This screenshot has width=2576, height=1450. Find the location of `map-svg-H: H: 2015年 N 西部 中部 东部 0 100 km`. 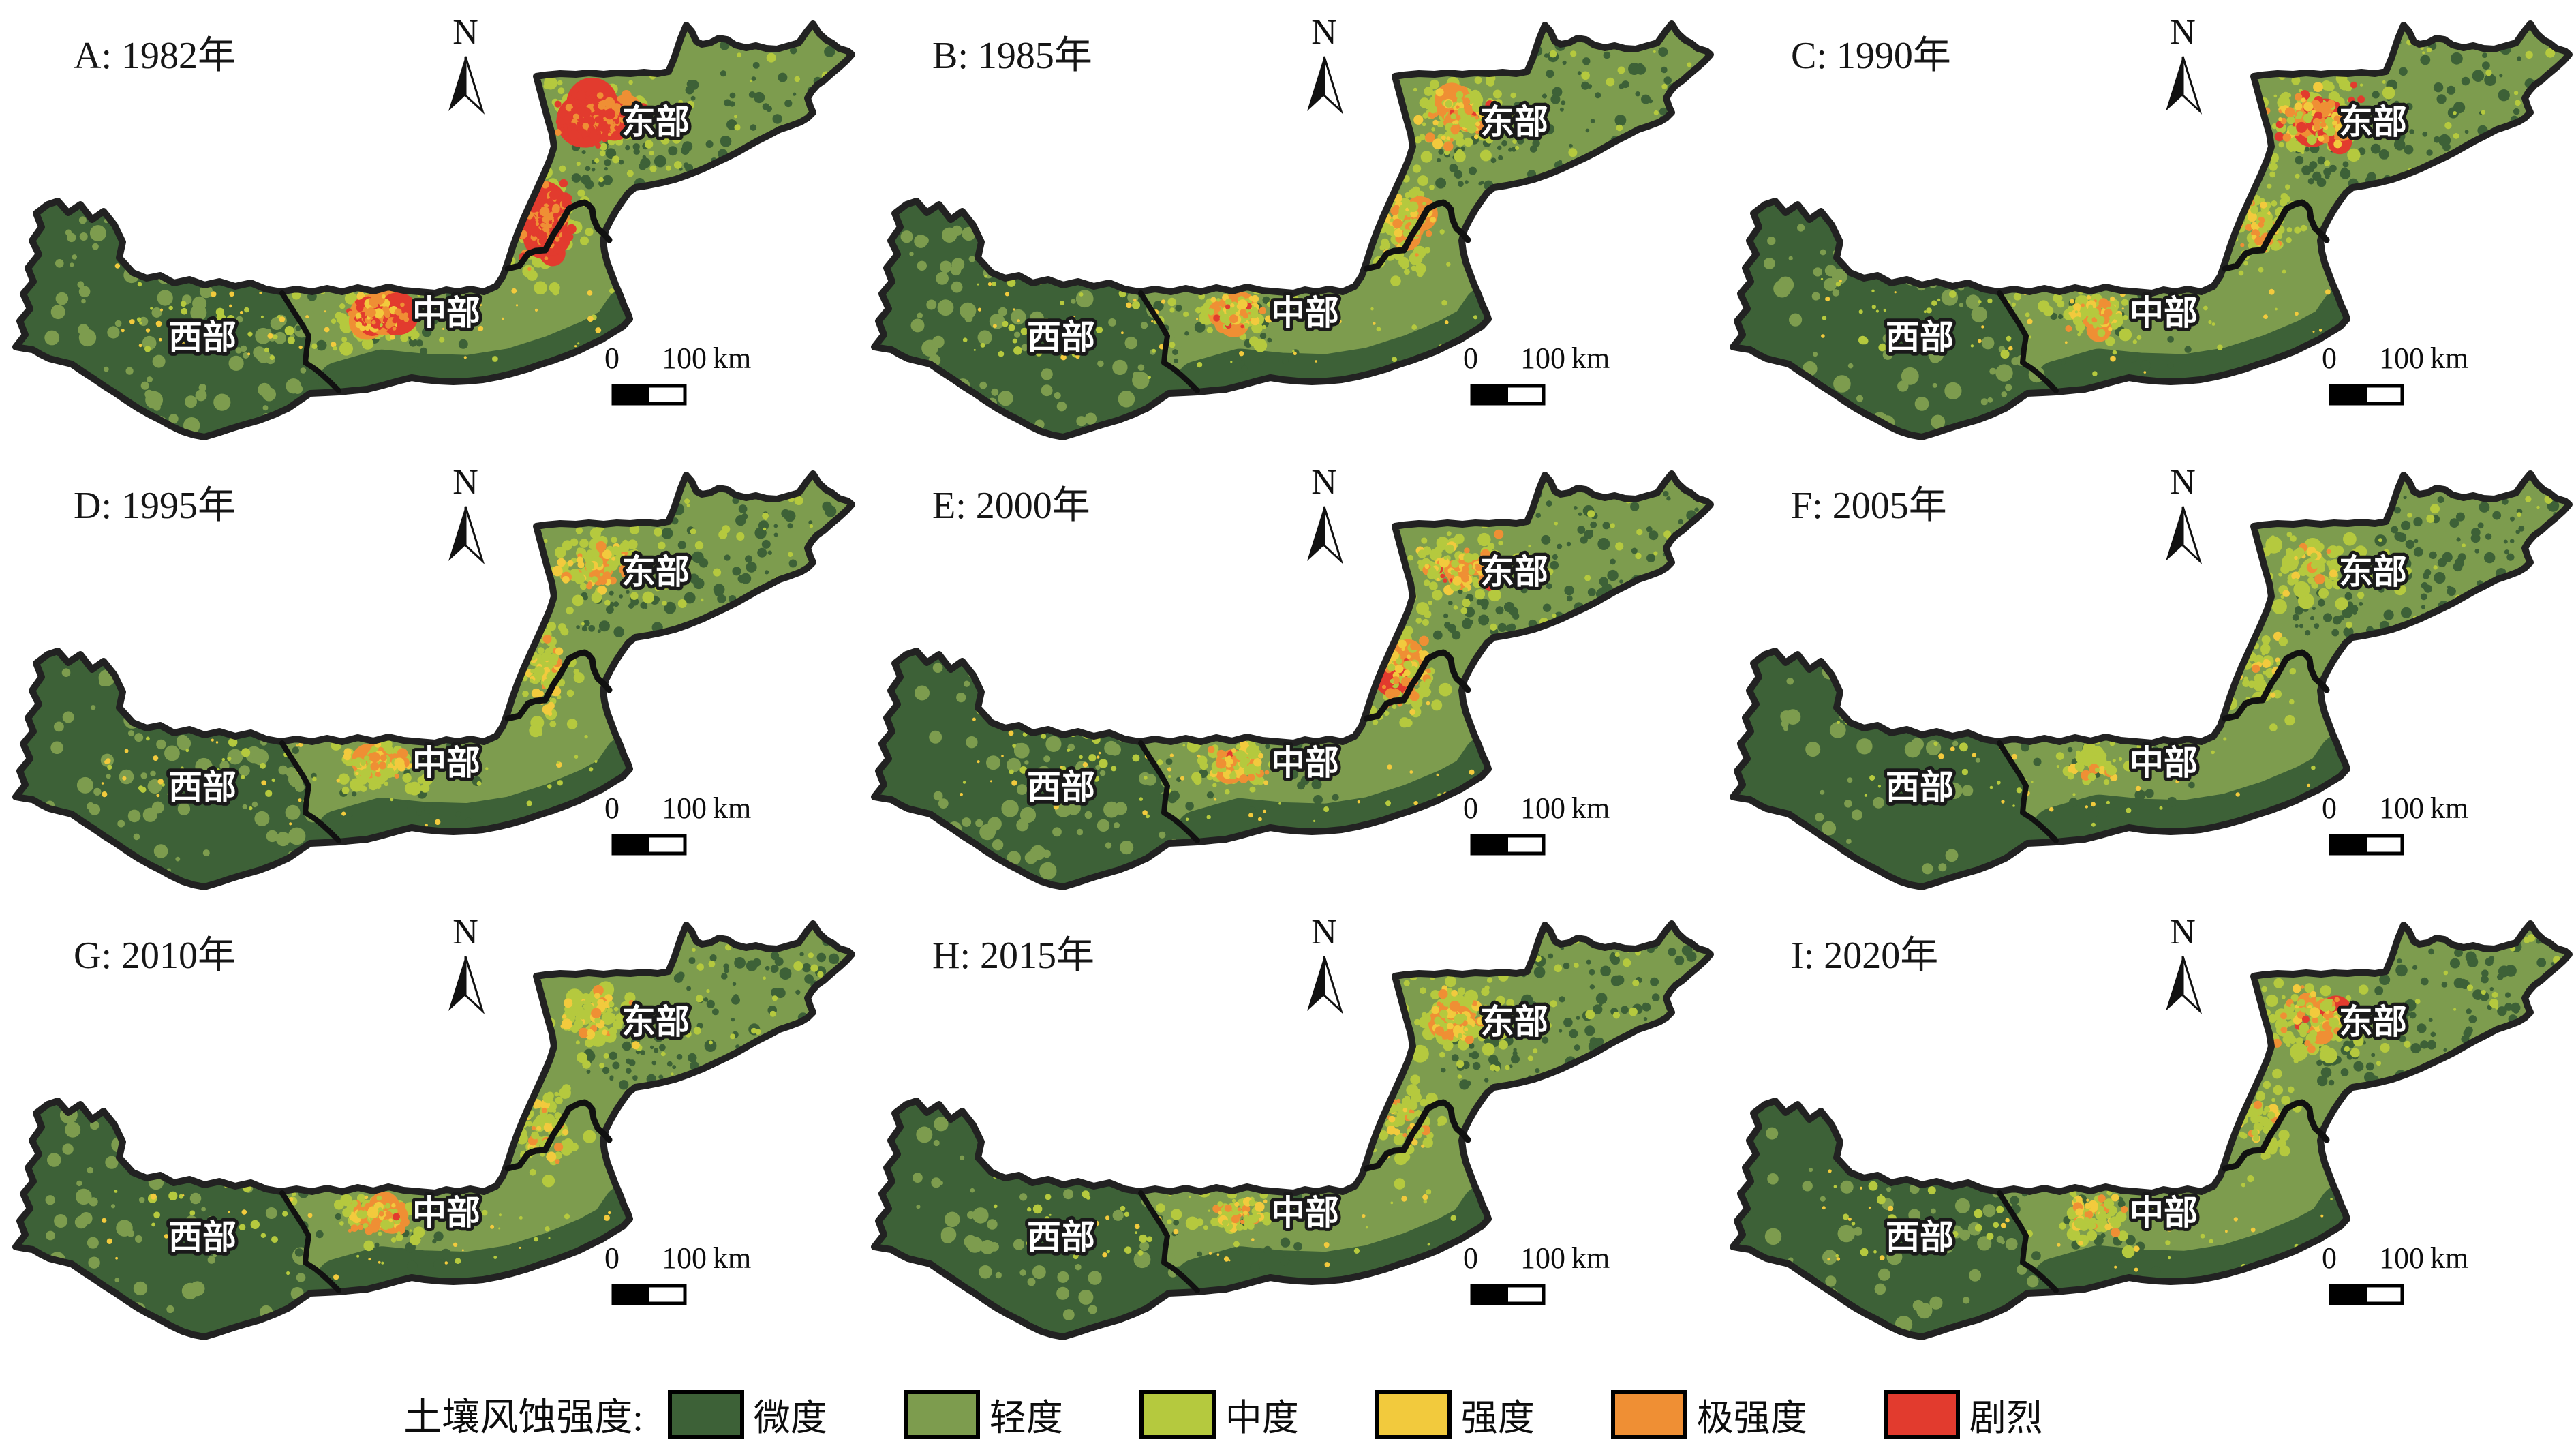

map-svg-H: H: 2015年 N 西部 中部 东部 0 100 km is located at coordinates (1292, 1126).